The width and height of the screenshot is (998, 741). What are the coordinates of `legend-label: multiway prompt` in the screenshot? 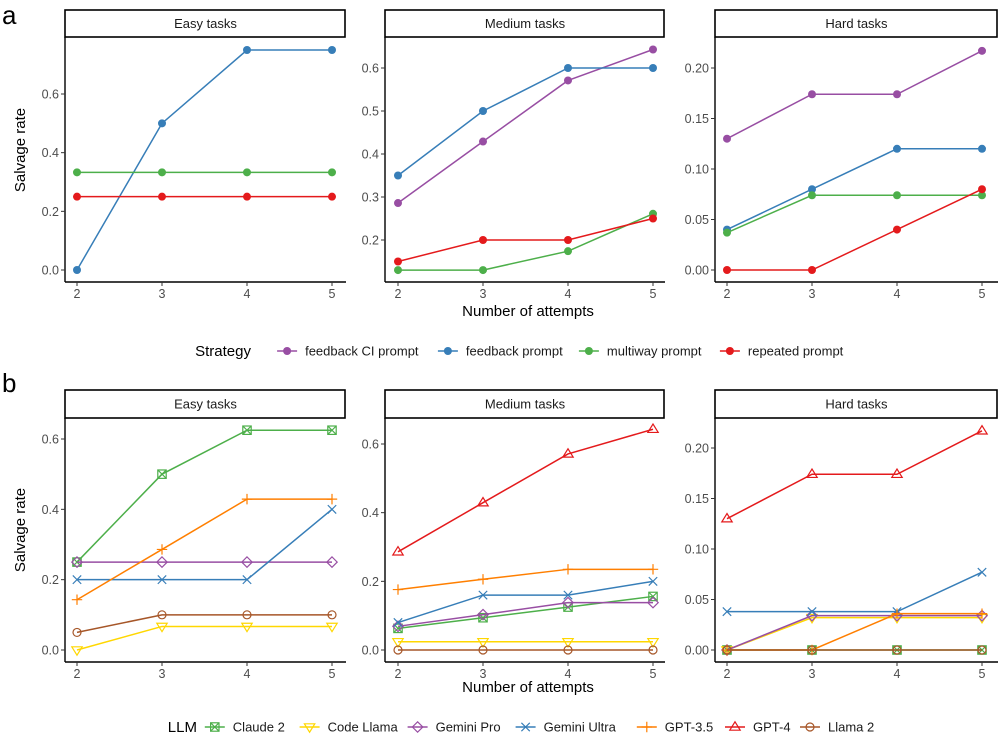 It's located at (654, 351).